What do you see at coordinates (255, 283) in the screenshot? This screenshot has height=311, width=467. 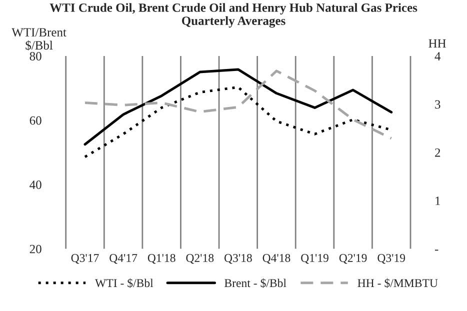 I see `legend-label: Brent - $/Bbl` at bounding box center [255, 283].